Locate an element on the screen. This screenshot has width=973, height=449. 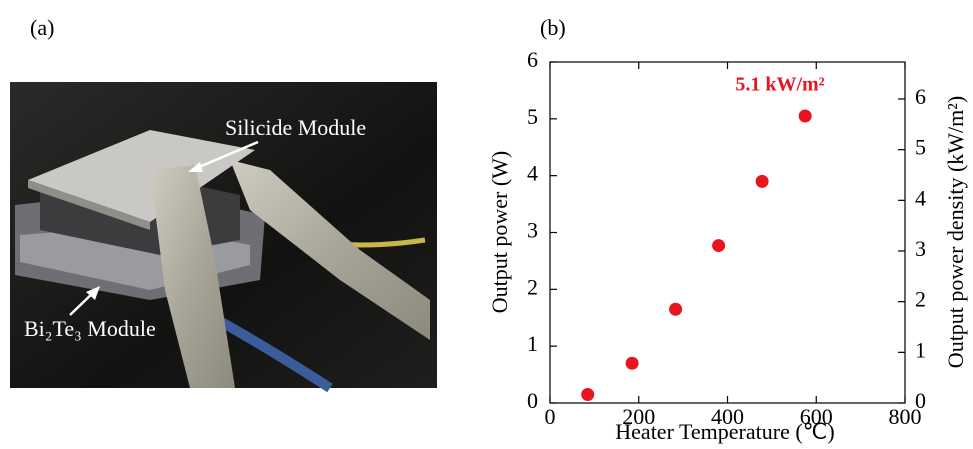
panel-label: (a) is located at coordinates (42, 27).